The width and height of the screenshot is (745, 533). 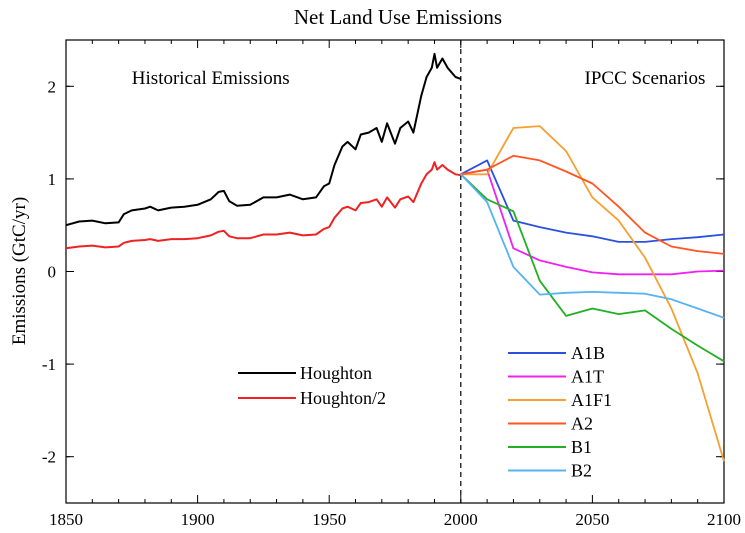 What do you see at coordinates (52, 86) in the screenshot?
I see `y-tick-label: 2` at bounding box center [52, 86].